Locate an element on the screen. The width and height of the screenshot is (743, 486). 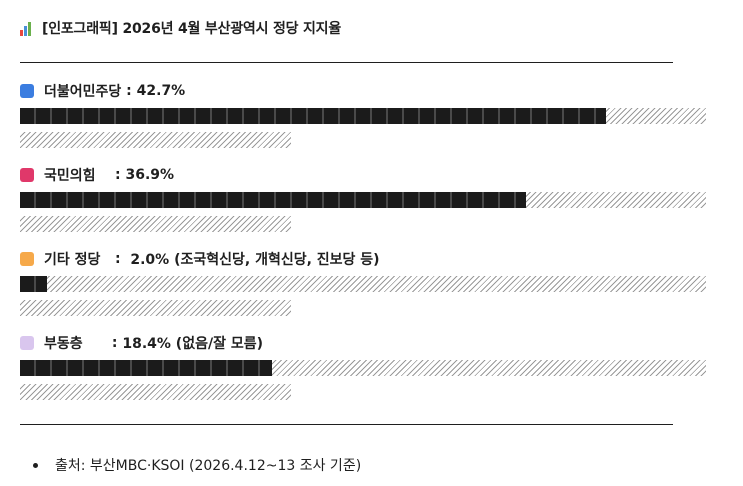
party-label: 기타 정당 : 2.0% (조국혁신당, 개혁신당, 진보당 등) is located at coordinates (200, 259).